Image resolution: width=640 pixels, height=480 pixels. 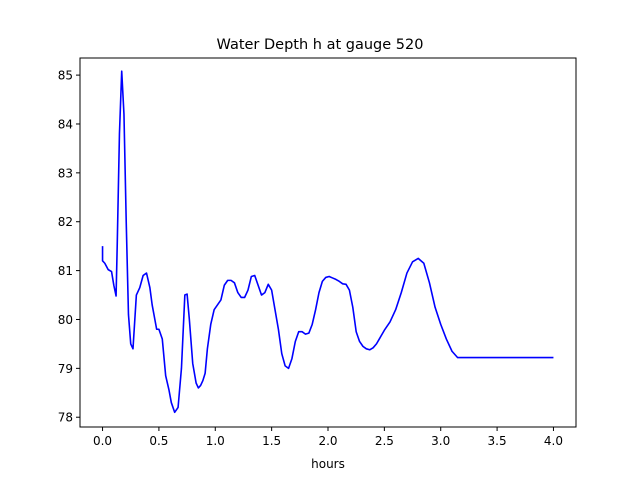 I want to click on x-tick-label: 2.5, so click(x=384, y=441).